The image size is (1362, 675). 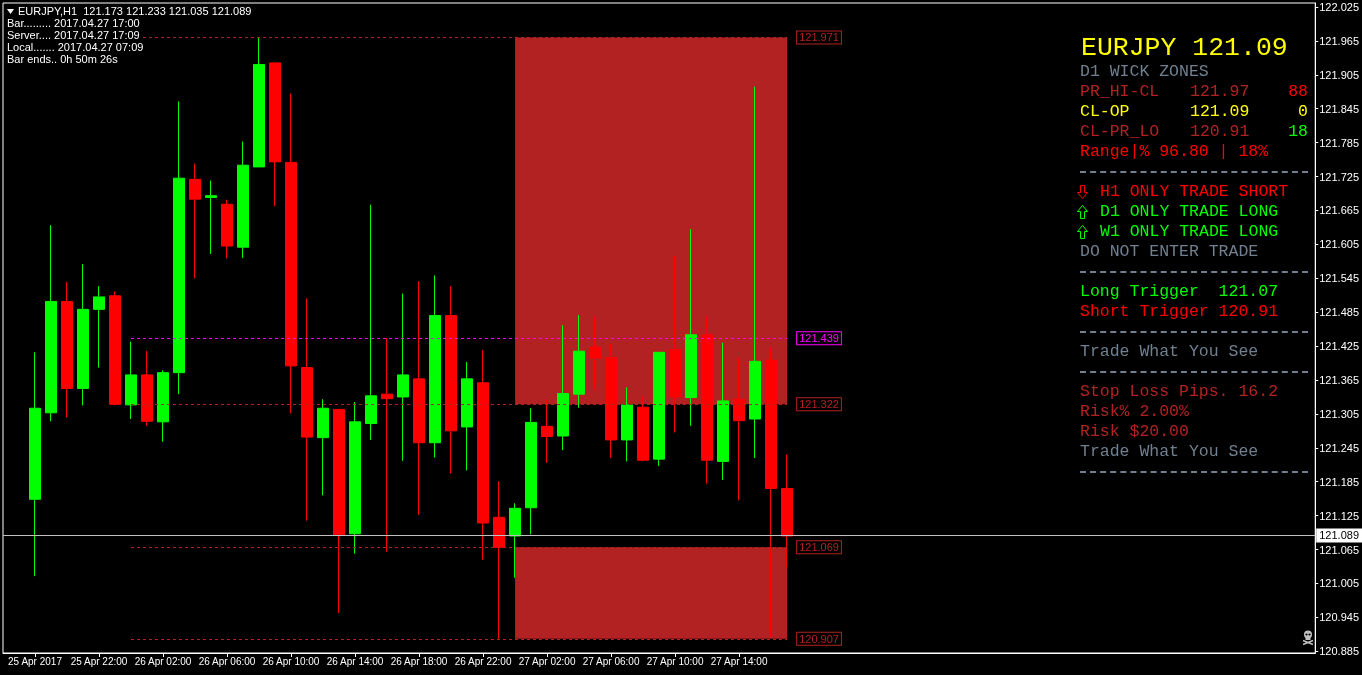 I want to click on annotation: Risk% 2.00%, so click(x=1134, y=411).